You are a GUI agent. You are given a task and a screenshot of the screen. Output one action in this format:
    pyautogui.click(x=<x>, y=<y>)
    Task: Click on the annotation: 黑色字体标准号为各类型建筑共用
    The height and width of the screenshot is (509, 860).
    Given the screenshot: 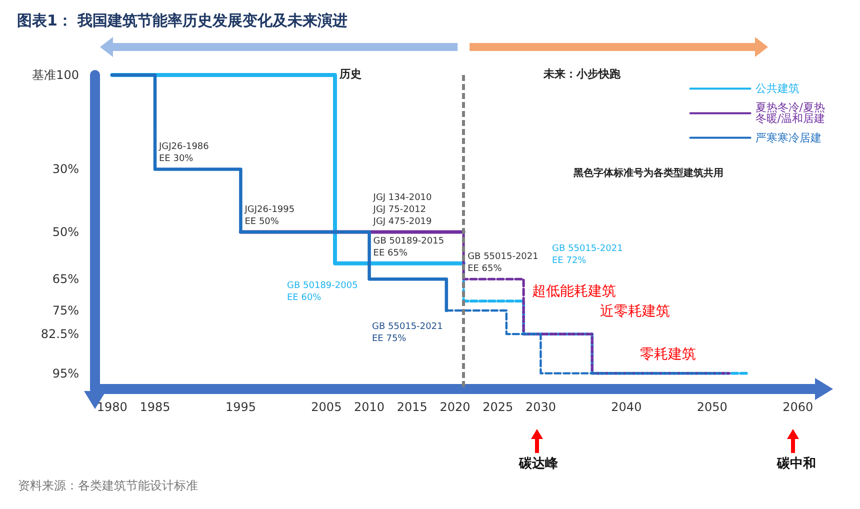 What is the action you would take?
    pyautogui.click(x=648, y=173)
    